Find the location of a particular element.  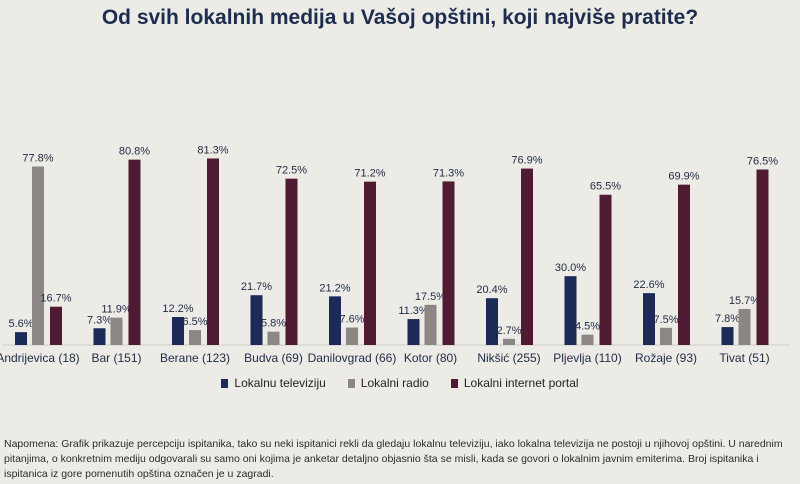

data-label-tv: 5.6% is located at coordinates (20, 324).